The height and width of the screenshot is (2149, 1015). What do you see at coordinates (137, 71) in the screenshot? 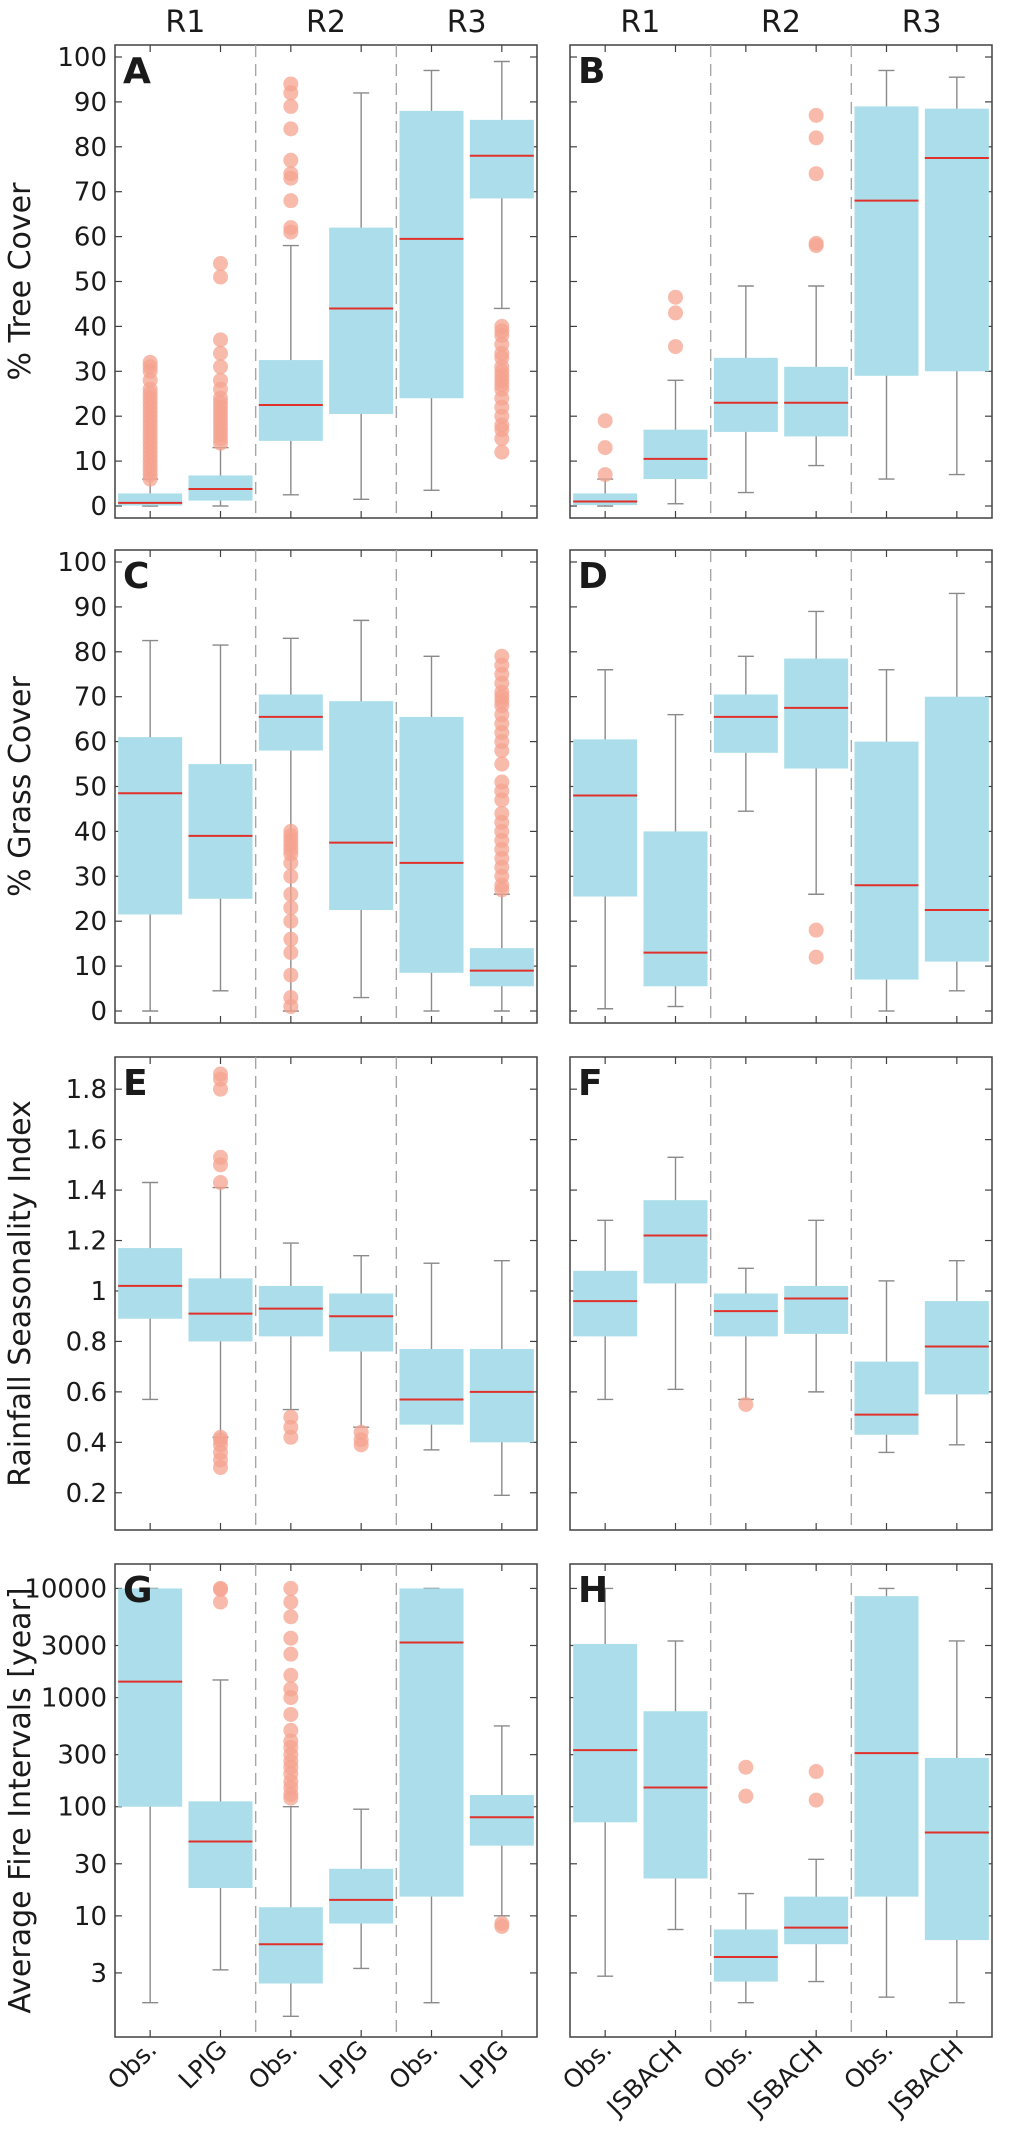
I see `panel-letter: A` at bounding box center [137, 71].